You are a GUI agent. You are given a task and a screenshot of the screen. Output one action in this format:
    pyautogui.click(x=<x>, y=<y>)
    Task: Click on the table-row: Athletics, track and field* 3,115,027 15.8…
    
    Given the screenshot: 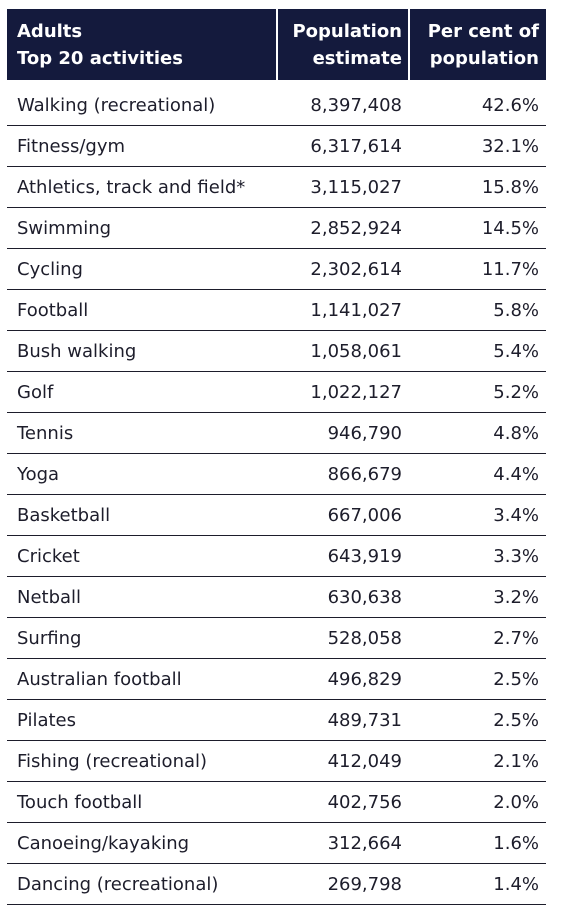 What is the action you would take?
    pyautogui.click(x=276, y=187)
    